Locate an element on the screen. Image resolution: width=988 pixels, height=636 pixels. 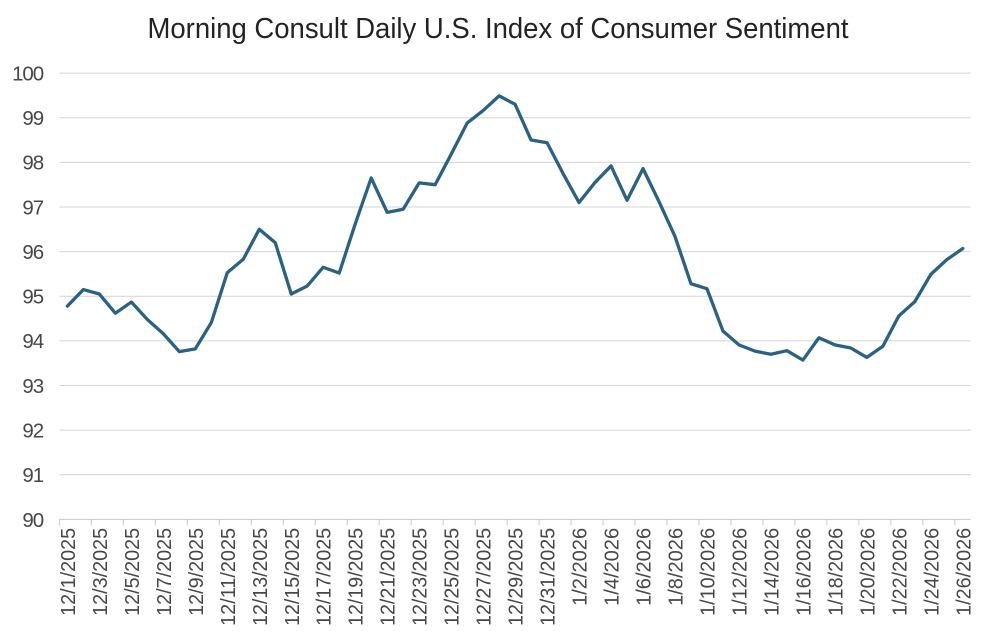
svg-text: 1/22/2026 is located at coordinates (900, 572).